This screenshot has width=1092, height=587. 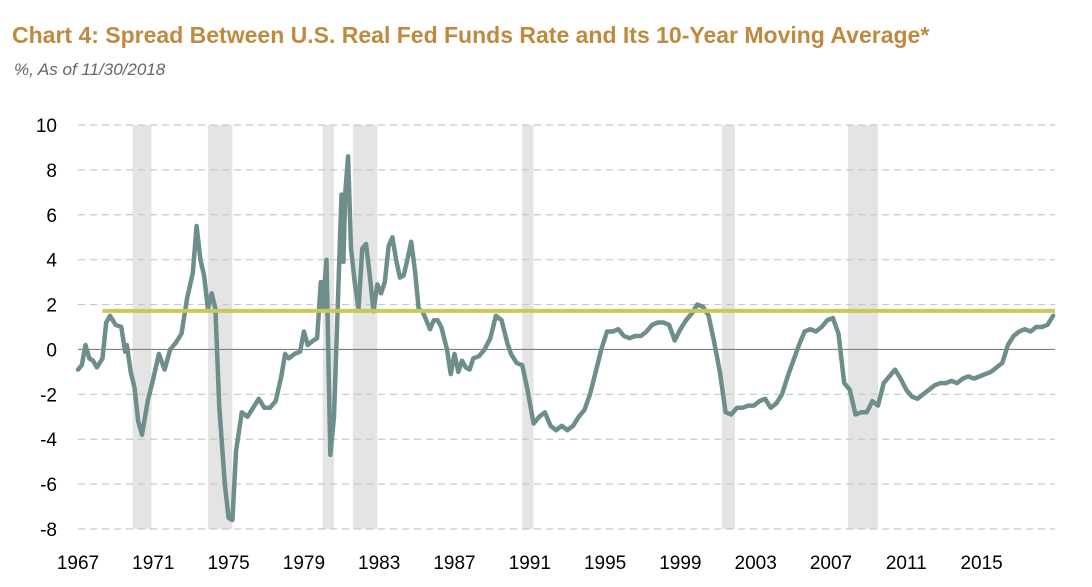 What do you see at coordinates (981, 563) in the screenshot?
I see `x-tick-label: 2015` at bounding box center [981, 563].